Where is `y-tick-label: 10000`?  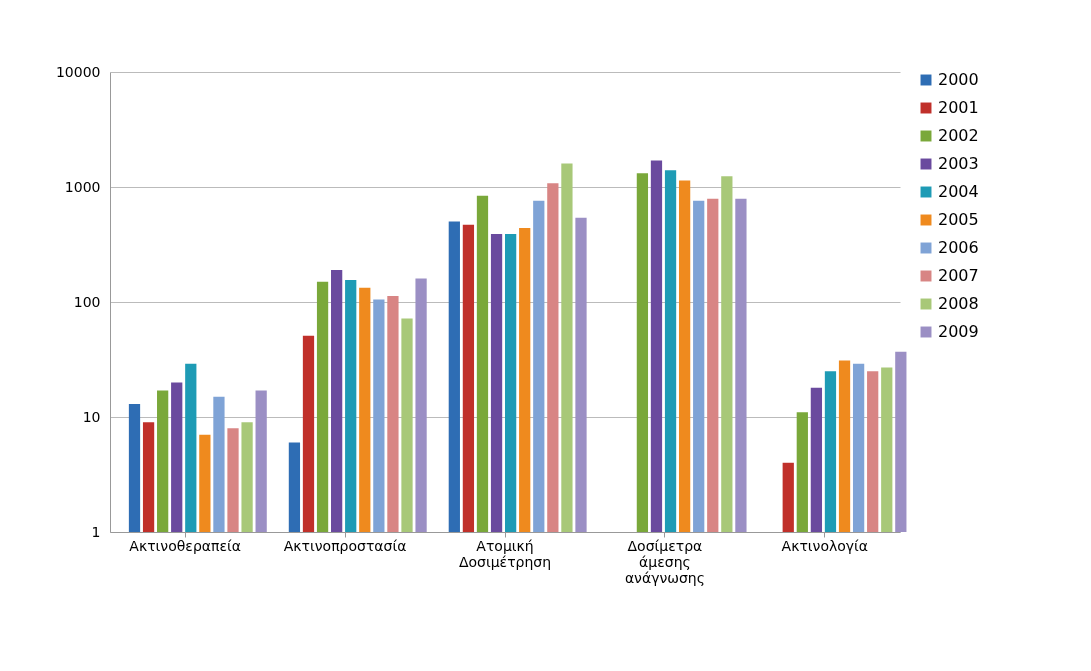 y-tick-label: 10000 is located at coordinates (78, 71).